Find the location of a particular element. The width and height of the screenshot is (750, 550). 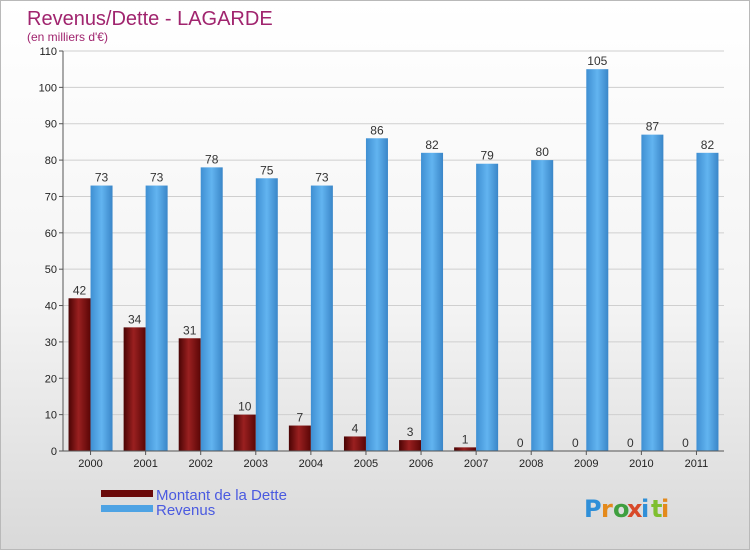

value-label-dette: 3 is located at coordinates (410, 432).